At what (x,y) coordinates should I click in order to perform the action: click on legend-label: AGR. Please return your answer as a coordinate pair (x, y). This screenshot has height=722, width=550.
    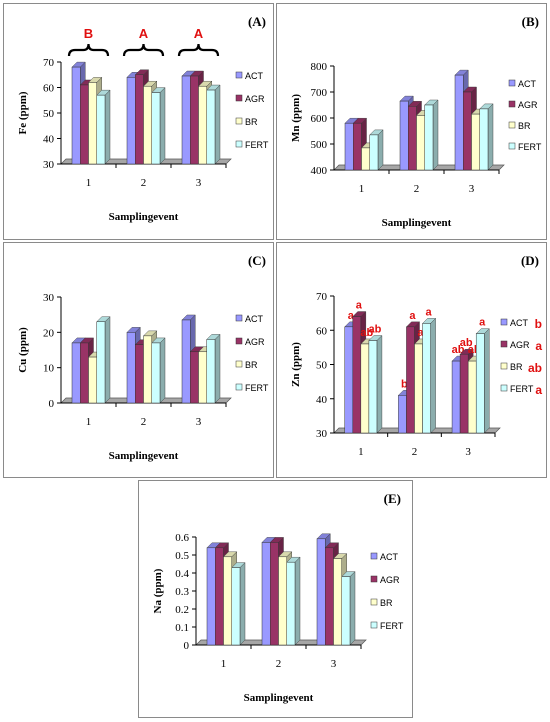
    Looking at the image, I should click on (528, 105).